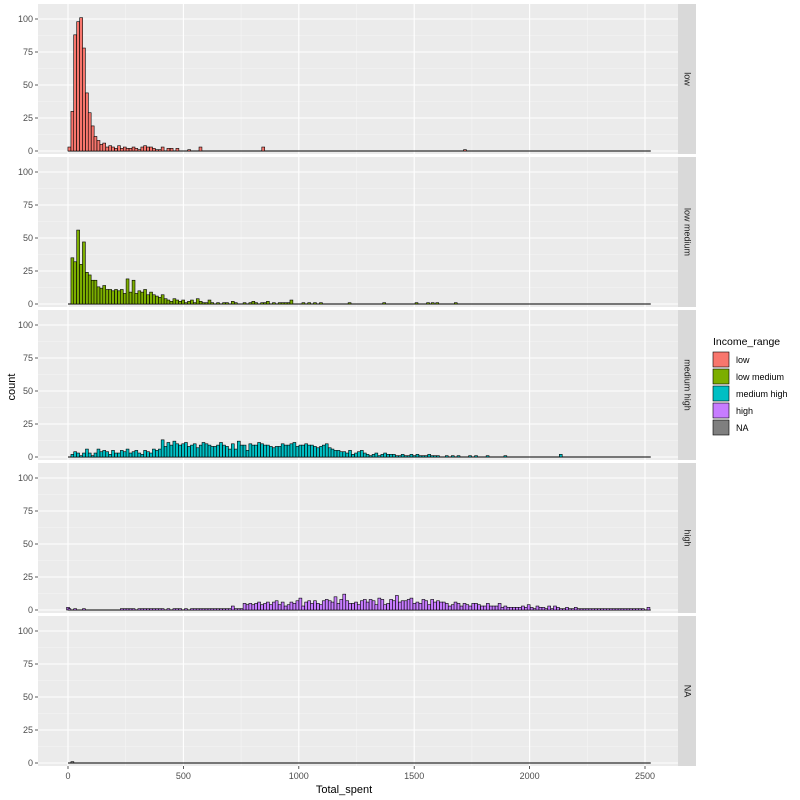 The width and height of the screenshot is (800, 800). Describe the element at coordinates (760, 377) in the screenshot. I see `legend-label: low medium` at that location.